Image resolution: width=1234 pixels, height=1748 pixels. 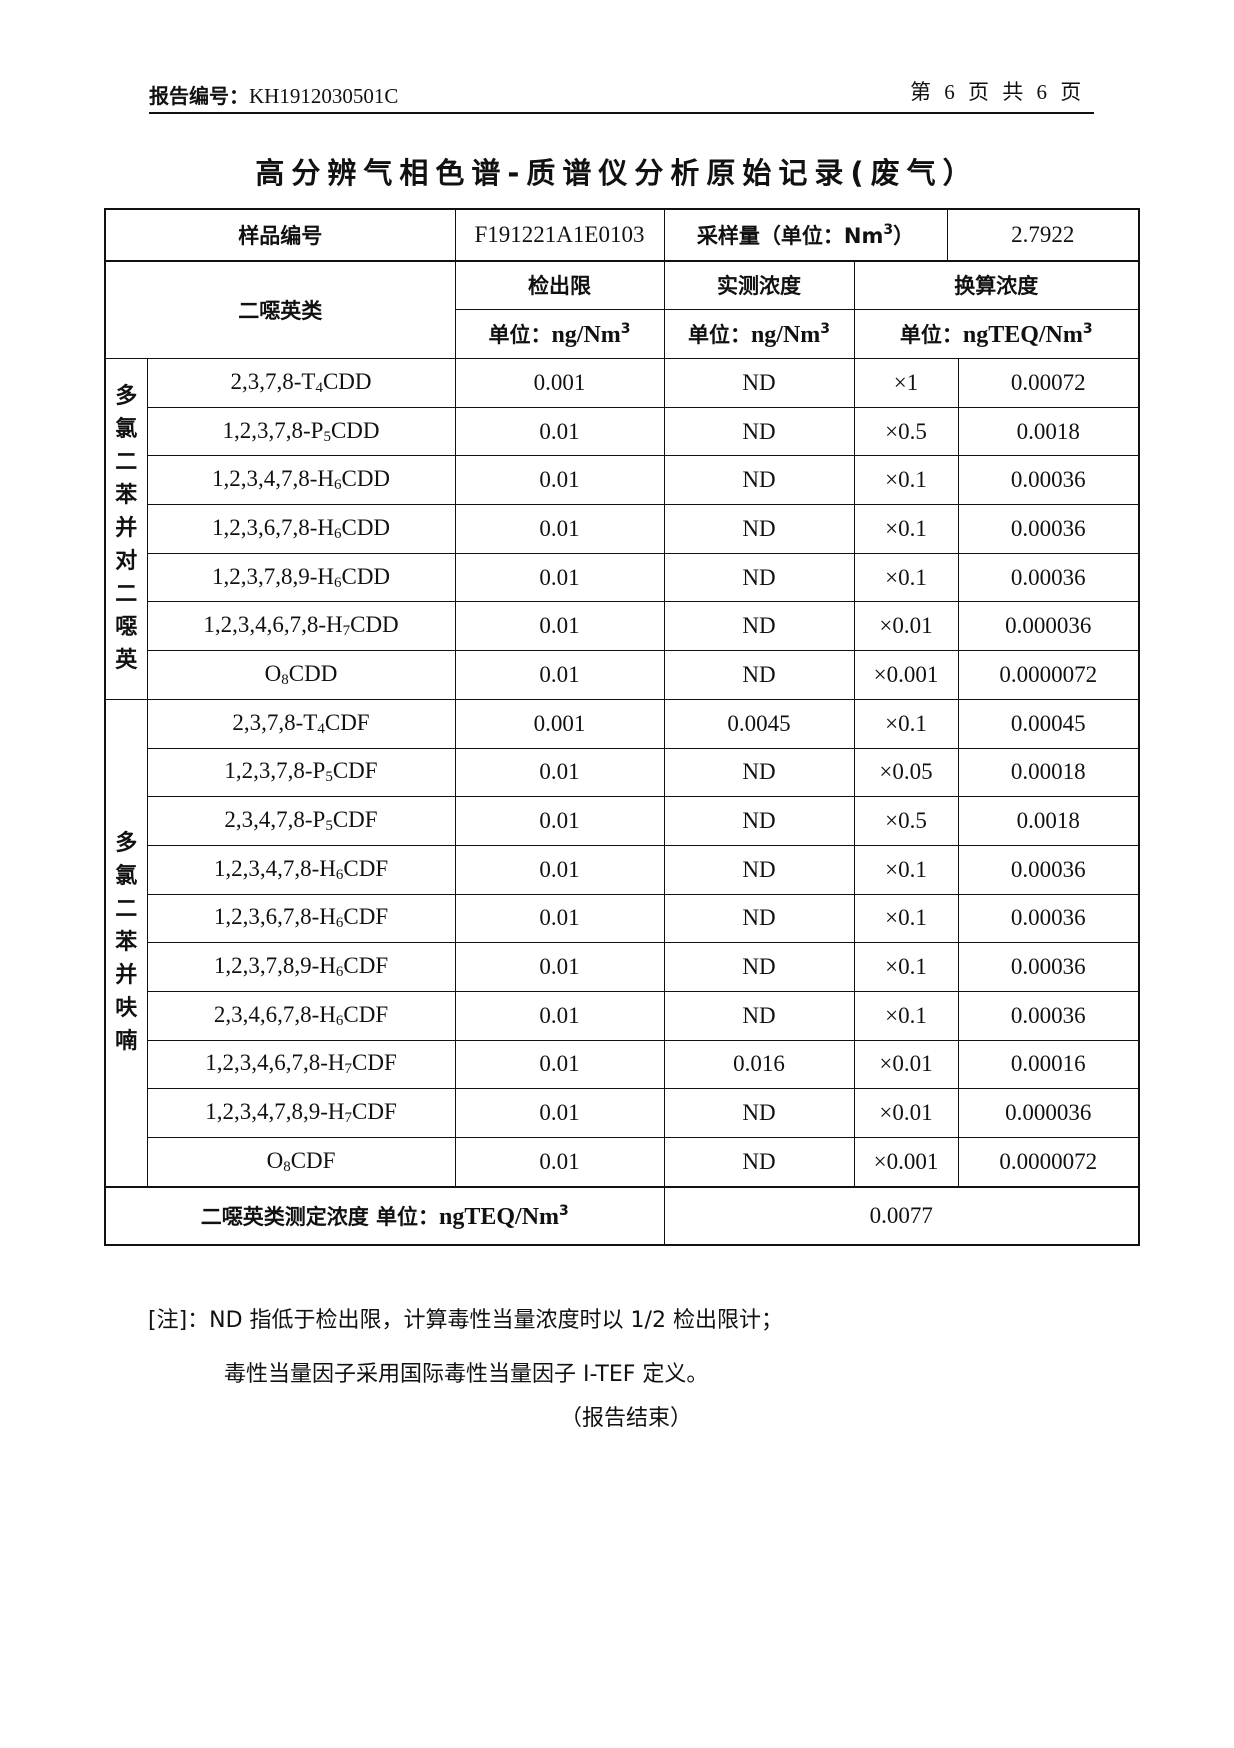 I want to click on teq-cell: 0.0018, so click(x=1048, y=431).